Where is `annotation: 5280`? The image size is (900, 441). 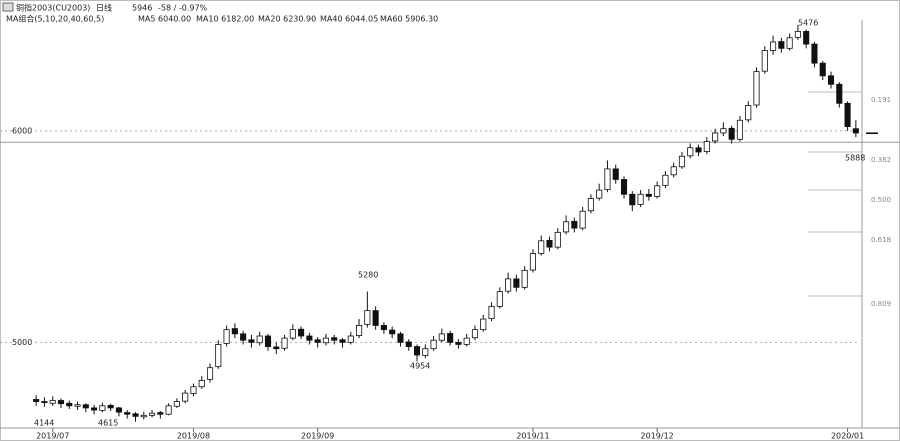
annotation: 5280 is located at coordinates (368, 275).